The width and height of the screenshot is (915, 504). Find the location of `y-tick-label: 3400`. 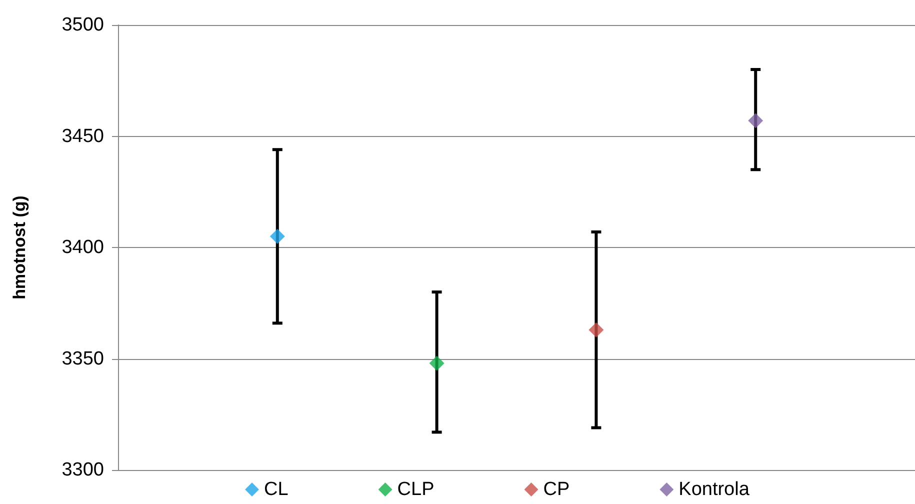

y-tick-label: 3400 is located at coordinates (83, 247).